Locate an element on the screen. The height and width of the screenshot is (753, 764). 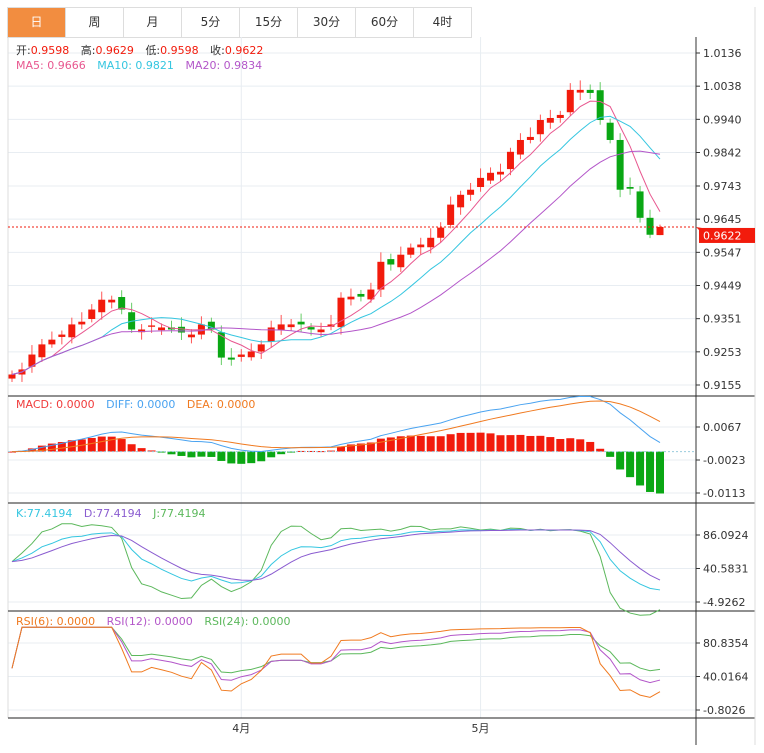
macd-legend: MACD: 0.0000 DIFF: 0.0000 DEA: 0.0000 is located at coordinates (139, 404).